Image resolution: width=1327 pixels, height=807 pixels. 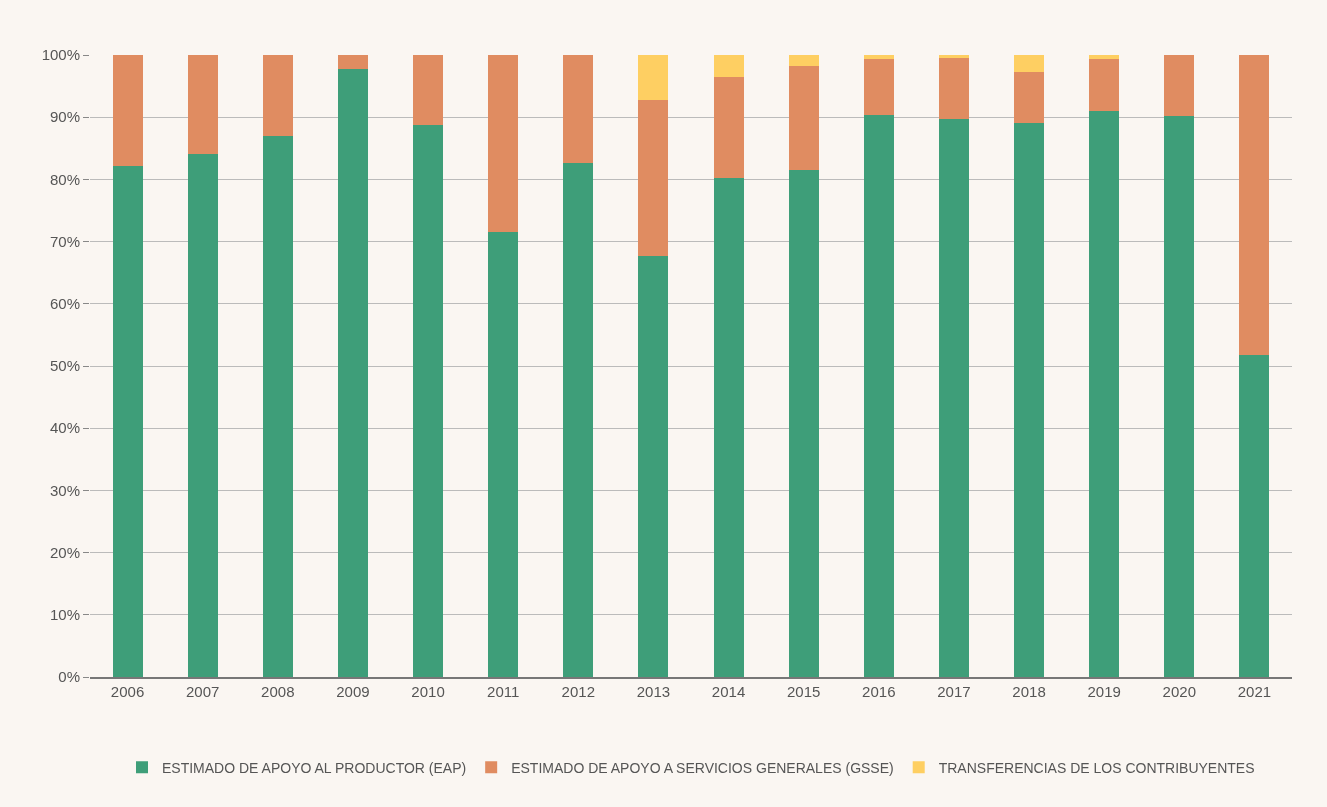 What do you see at coordinates (278, 691) in the screenshot?
I see `x-tick-label: 2008` at bounding box center [278, 691].